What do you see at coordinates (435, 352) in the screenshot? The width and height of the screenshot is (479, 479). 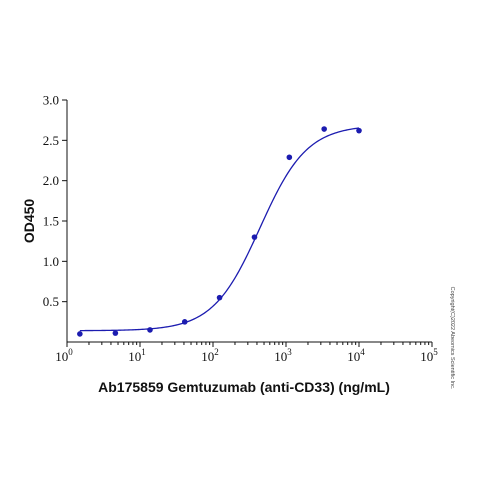 I see `x-tick-exponent: 5` at bounding box center [435, 352].